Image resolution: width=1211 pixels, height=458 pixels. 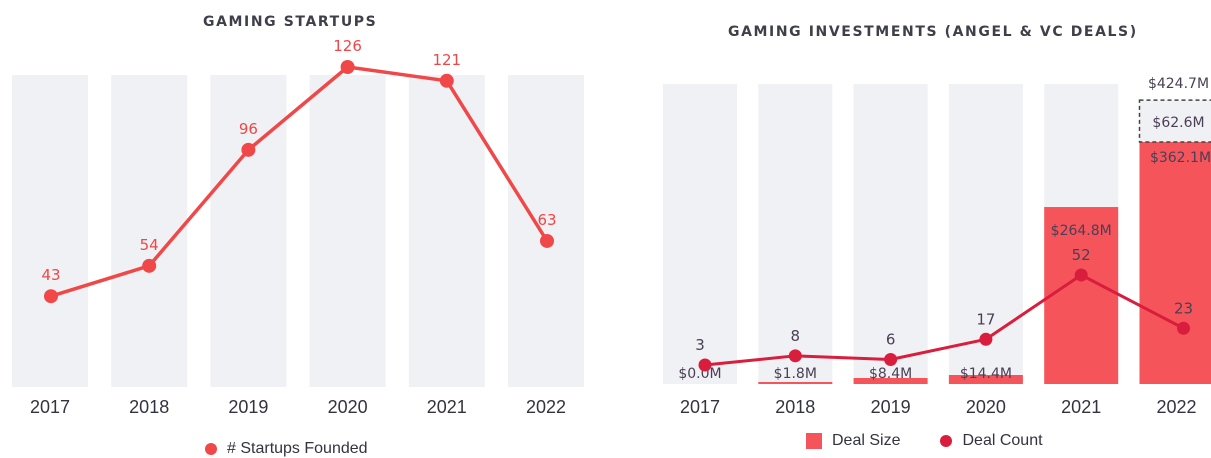 What do you see at coordinates (1176, 407) in the screenshot?
I see `chart-2-x-tick-2022: 2022` at bounding box center [1176, 407].